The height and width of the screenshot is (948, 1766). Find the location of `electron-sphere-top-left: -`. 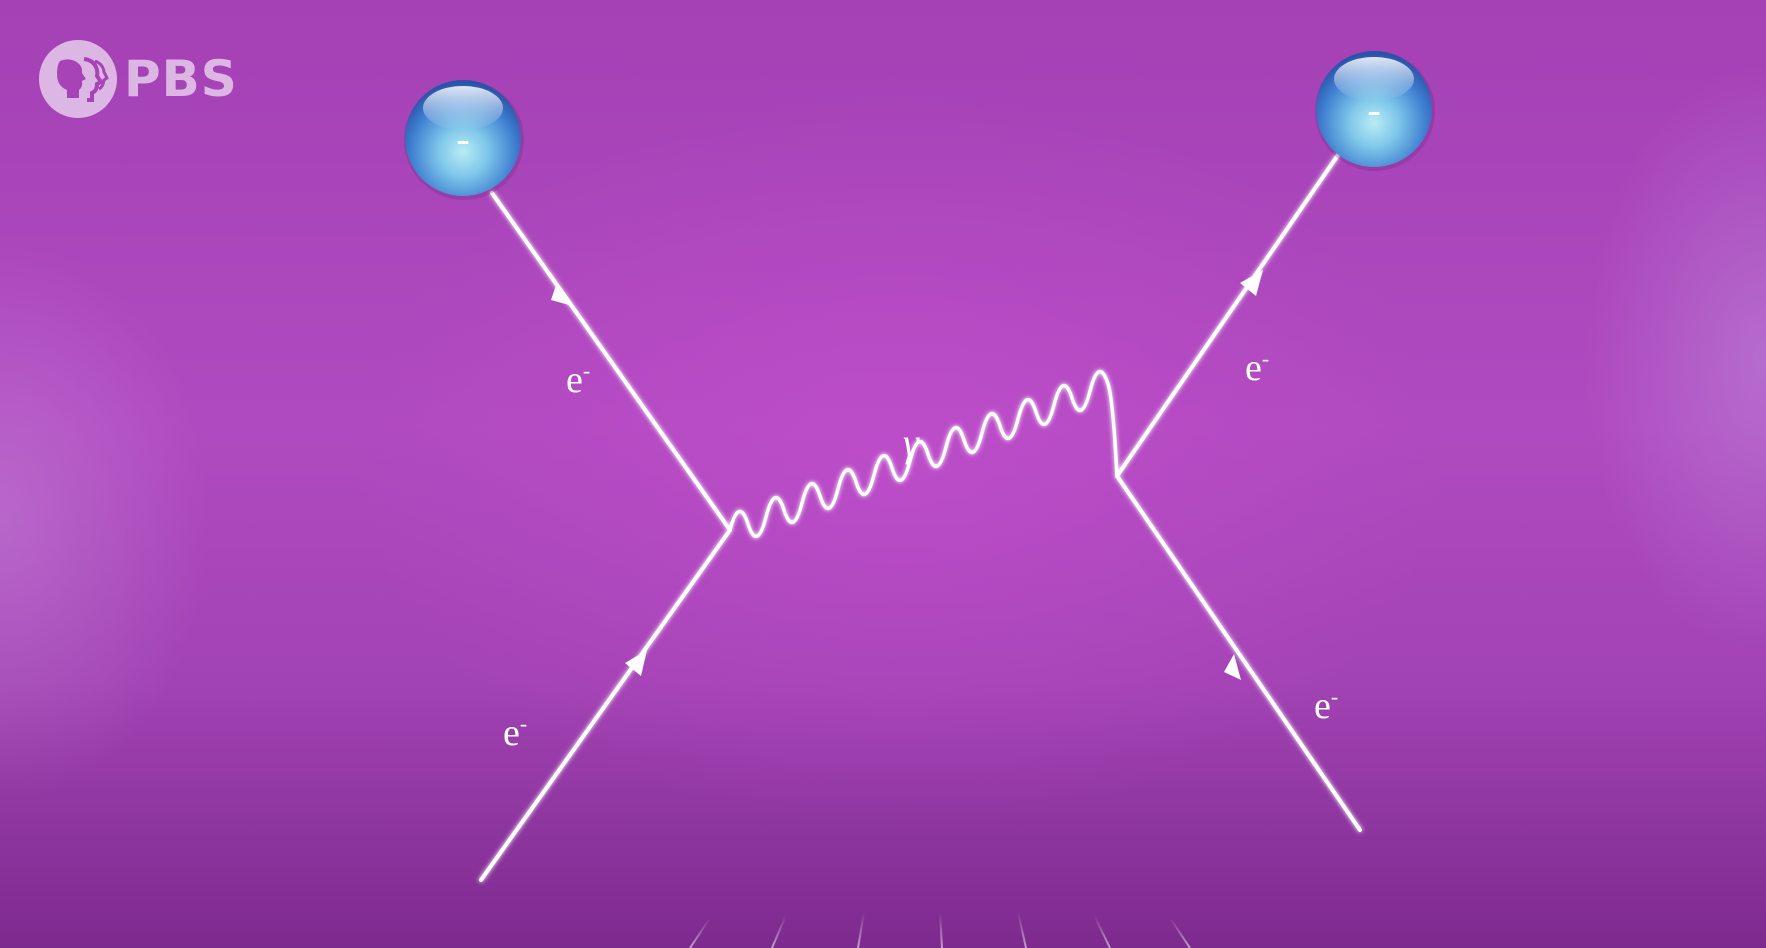

electron-sphere-top-left: - is located at coordinates (464, 140).